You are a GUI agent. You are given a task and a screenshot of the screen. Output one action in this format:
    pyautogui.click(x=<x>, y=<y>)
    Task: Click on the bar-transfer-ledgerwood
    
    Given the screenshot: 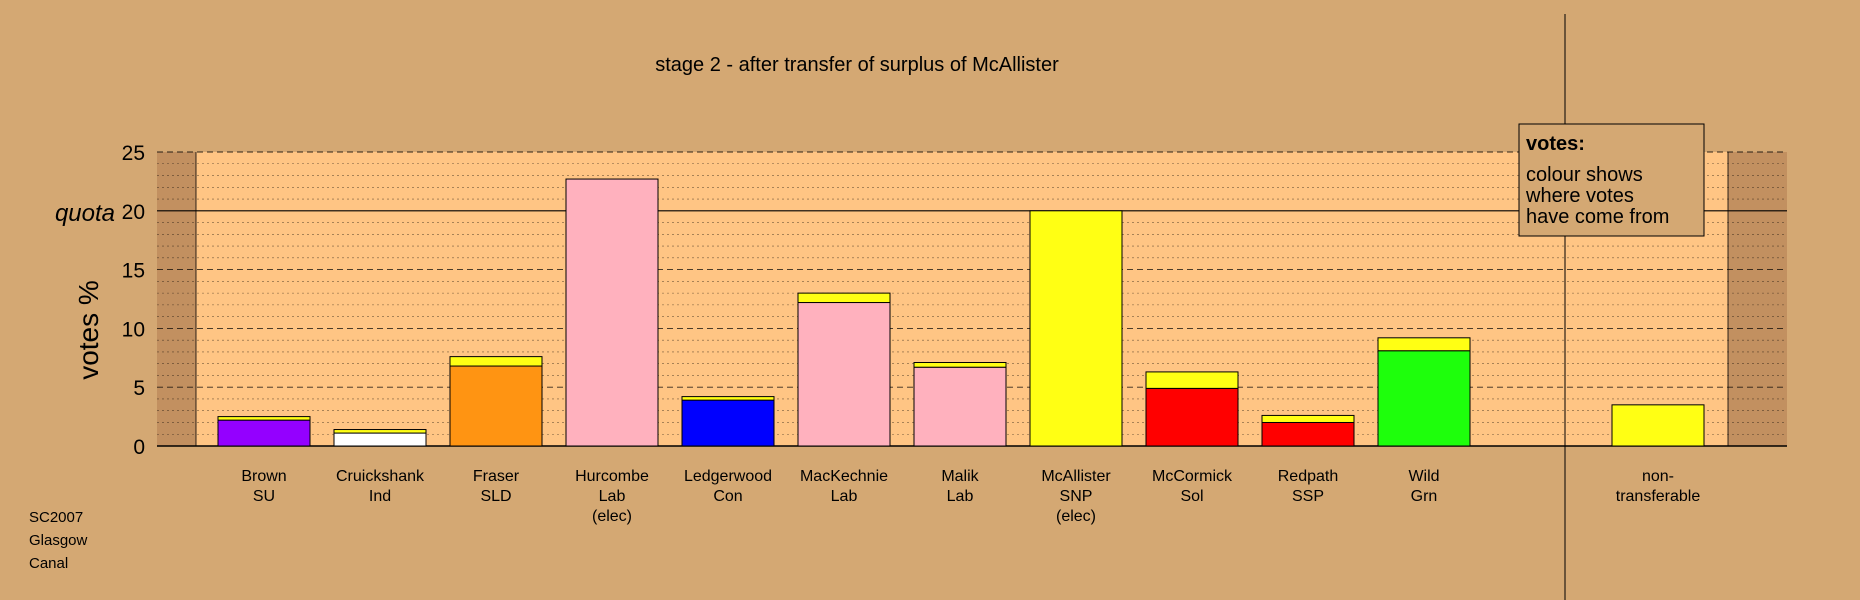 What is the action you would take?
    pyautogui.click(x=728, y=398)
    